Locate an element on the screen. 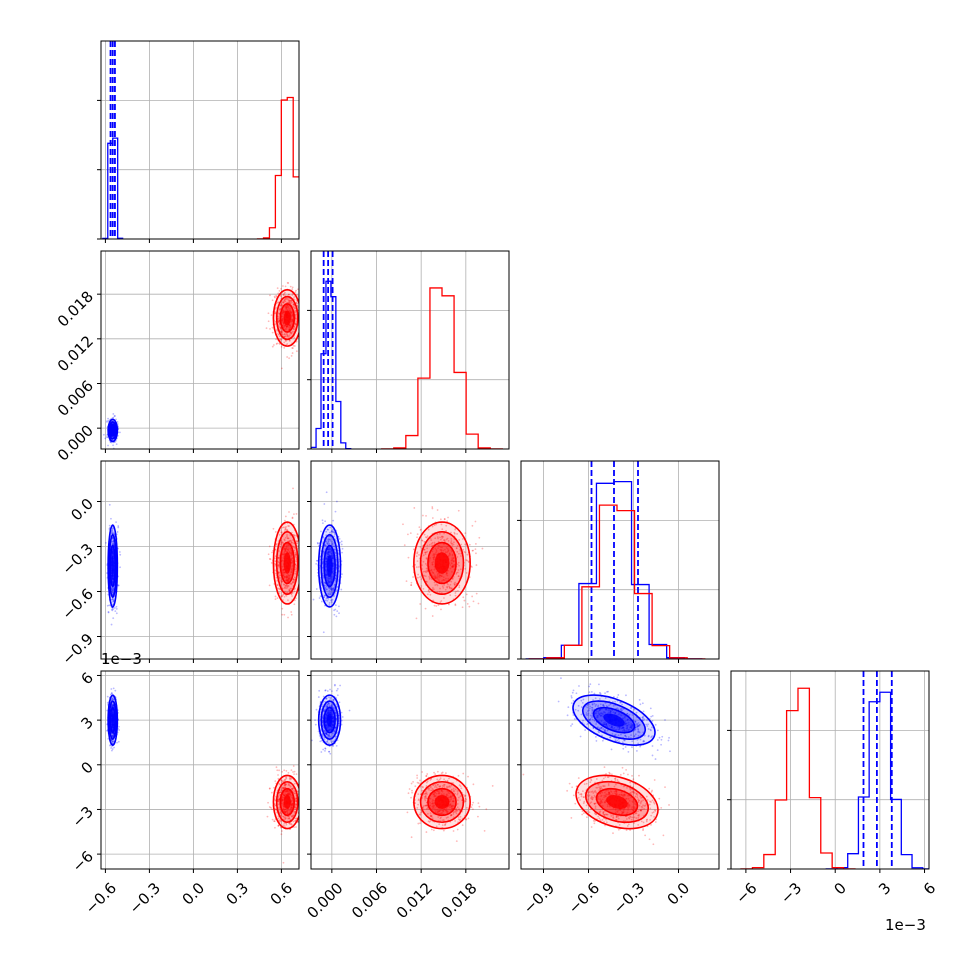 This screenshot has height=970, width=970. x-tick-label: −0.6 is located at coordinates (101, 898).